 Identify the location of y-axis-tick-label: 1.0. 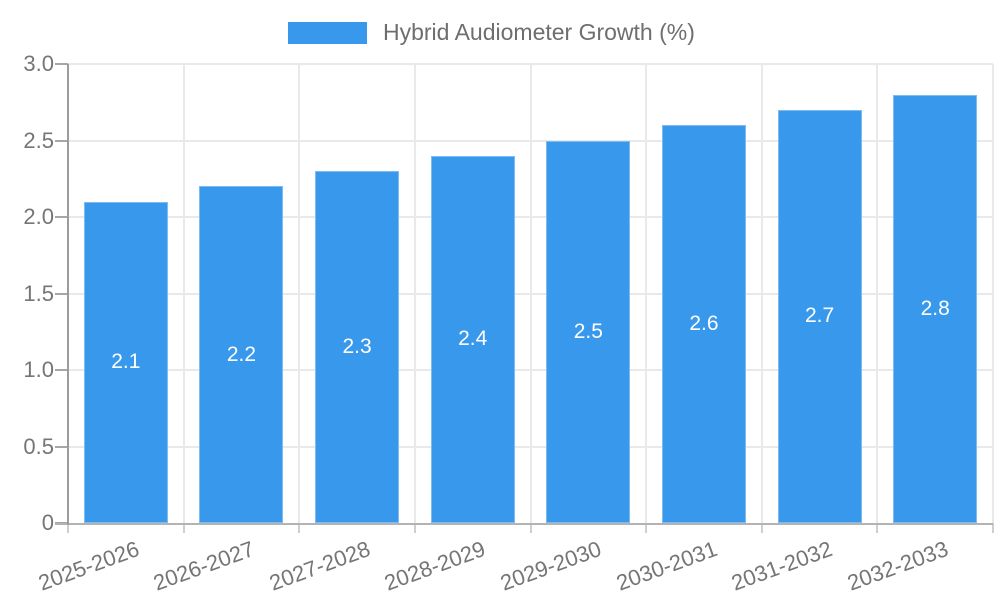
(38, 369).